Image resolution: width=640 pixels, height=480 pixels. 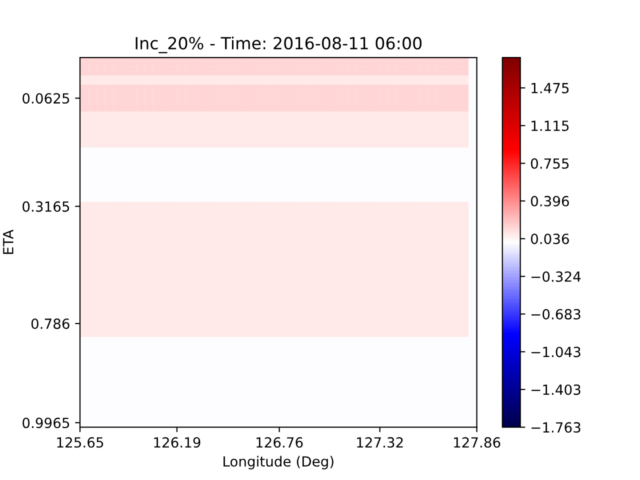 I want to click on color-bar-label: 1.475, so click(x=550, y=88).